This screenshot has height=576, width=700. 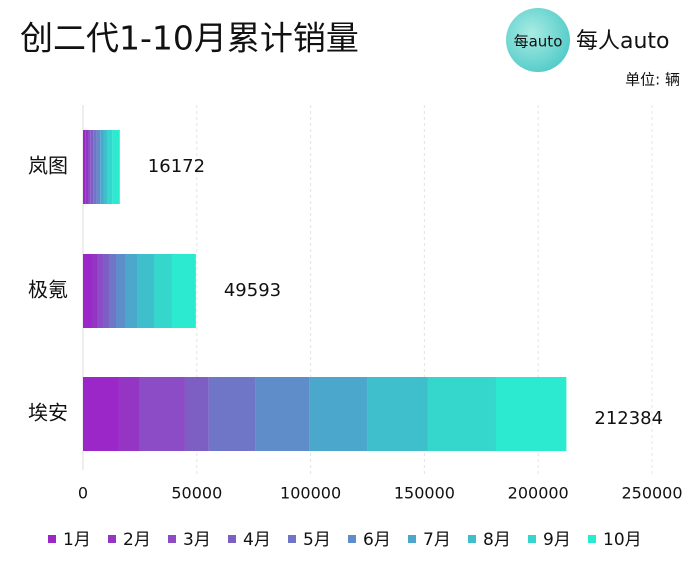 I want to click on legend-label: 8月, so click(x=497, y=540).